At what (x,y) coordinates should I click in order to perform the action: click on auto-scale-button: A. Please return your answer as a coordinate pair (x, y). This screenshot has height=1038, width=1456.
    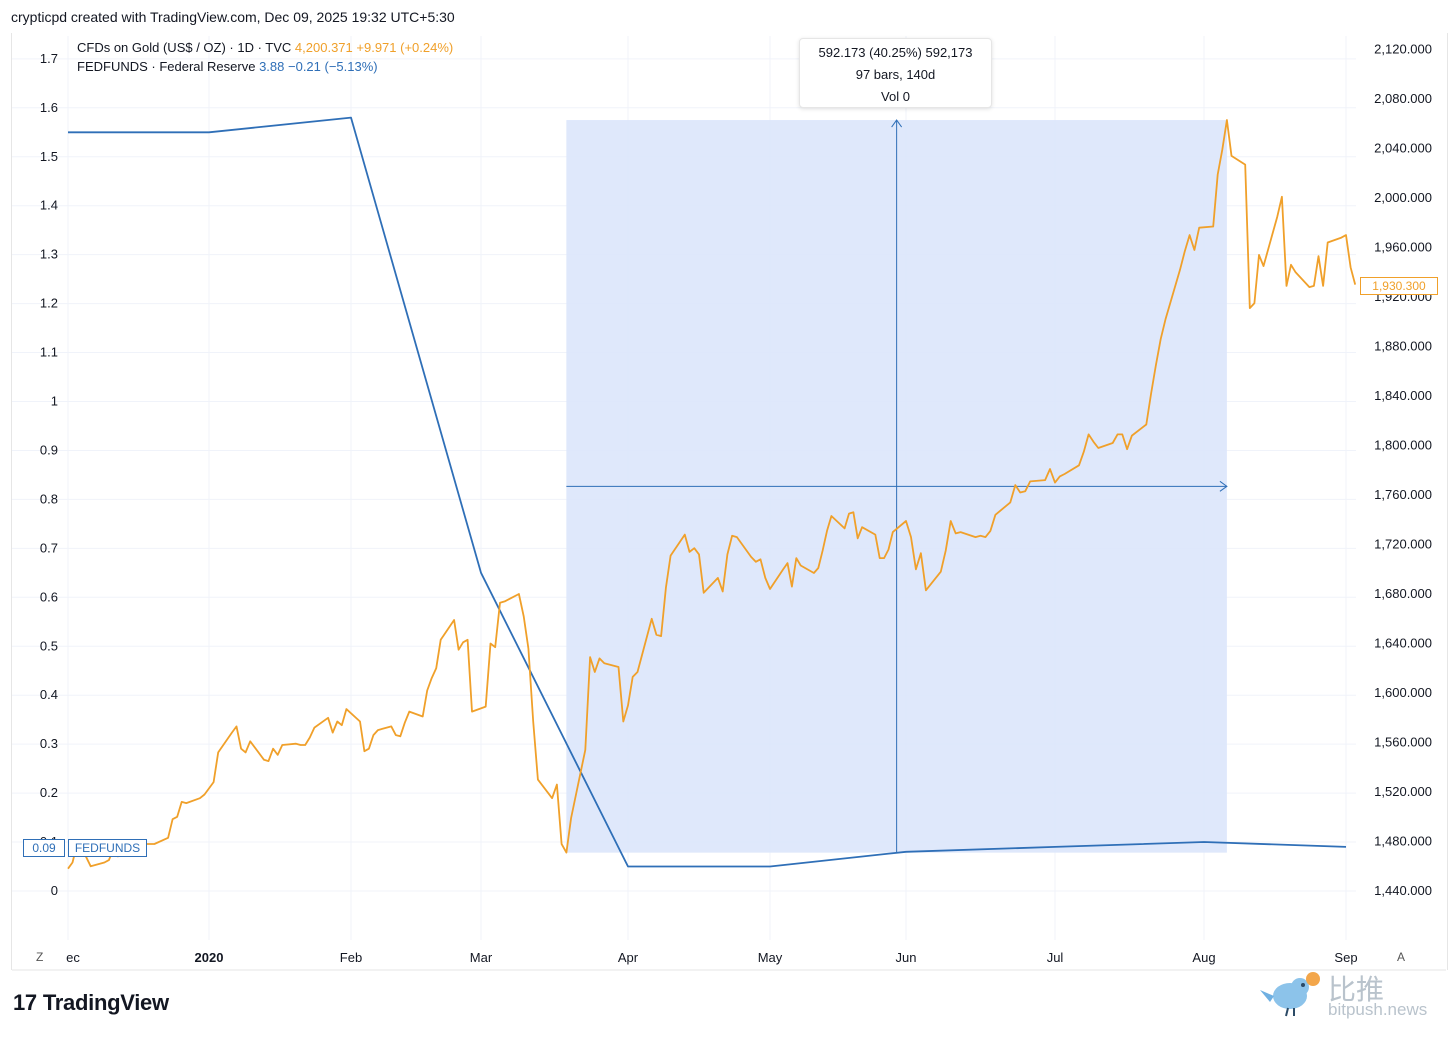
    Looking at the image, I should click on (1401, 957).